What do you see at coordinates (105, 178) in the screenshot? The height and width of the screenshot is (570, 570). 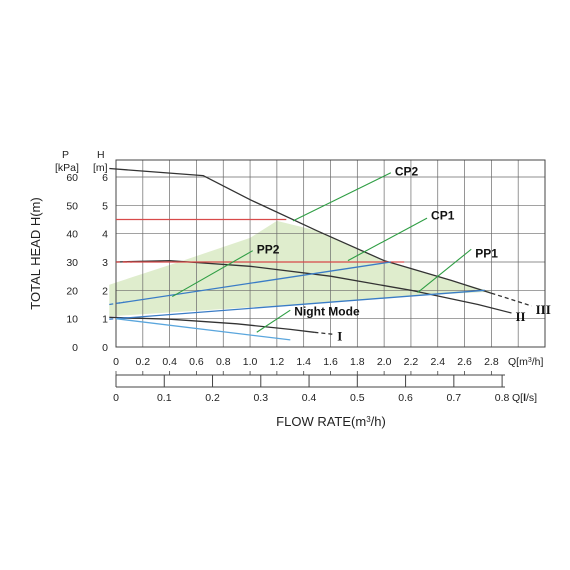 I see `h-tick-label: 6` at bounding box center [105, 178].